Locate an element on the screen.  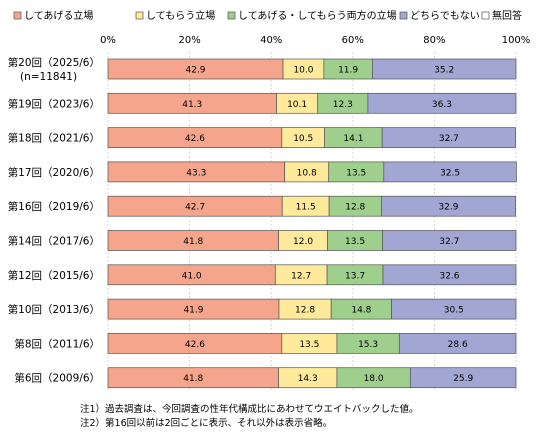
data-label: 30.5 is located at coordinates (454, 311).